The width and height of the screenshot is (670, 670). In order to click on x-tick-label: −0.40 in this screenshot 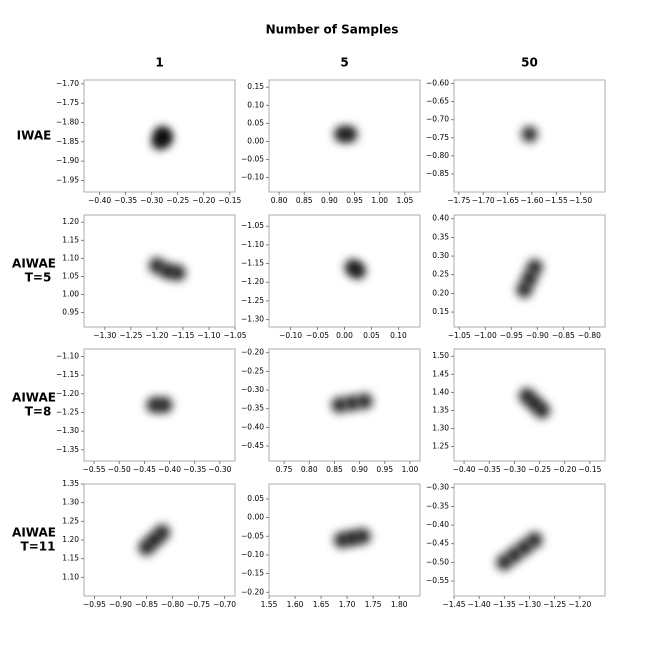, I will do `click(99, 200)`.